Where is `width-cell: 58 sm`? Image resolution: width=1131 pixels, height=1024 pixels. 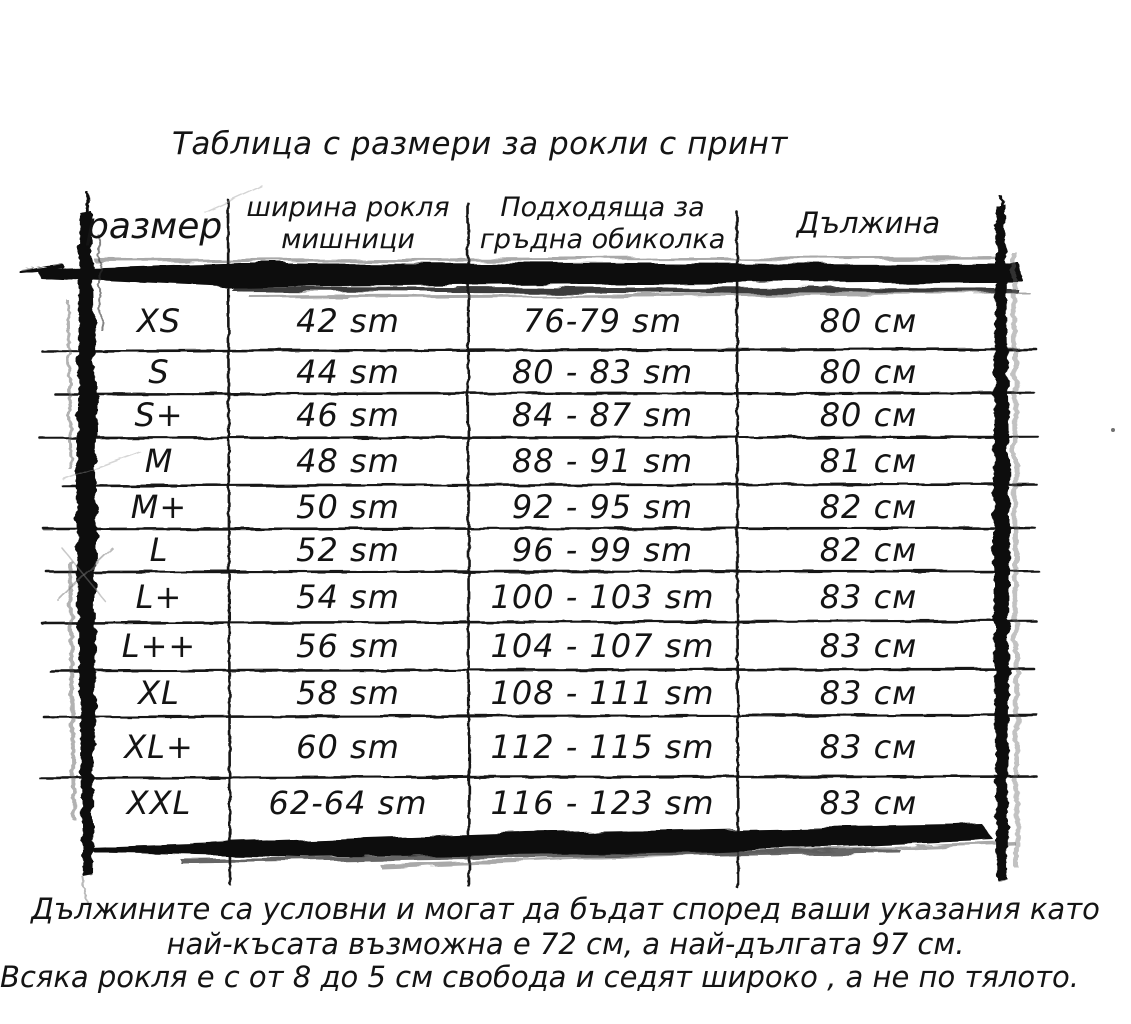 width-cell: 58 sm is located at coordinates (348, 693).